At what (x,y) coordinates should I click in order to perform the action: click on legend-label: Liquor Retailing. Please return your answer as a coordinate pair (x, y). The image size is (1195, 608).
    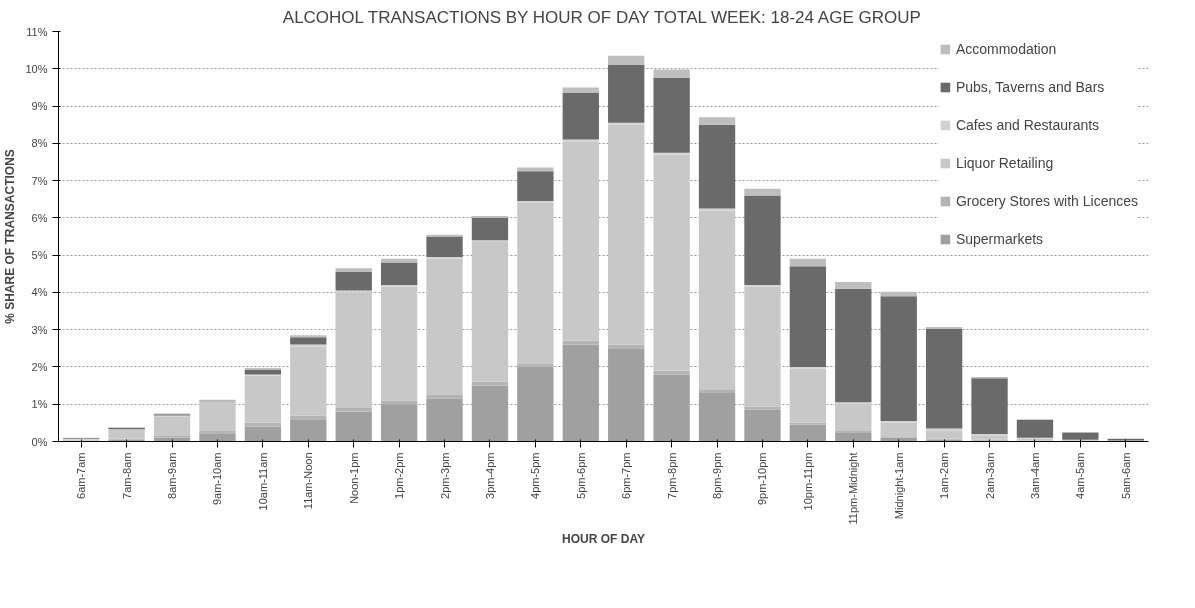
    Looking at the image, I should click on (1004, 163).